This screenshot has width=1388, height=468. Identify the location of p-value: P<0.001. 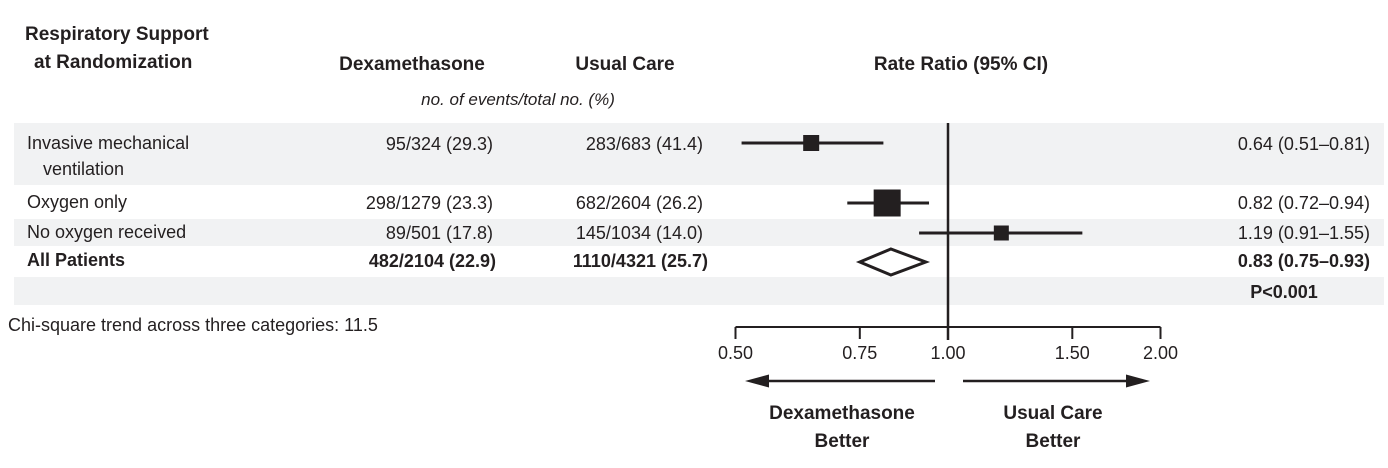
(1284, 292).